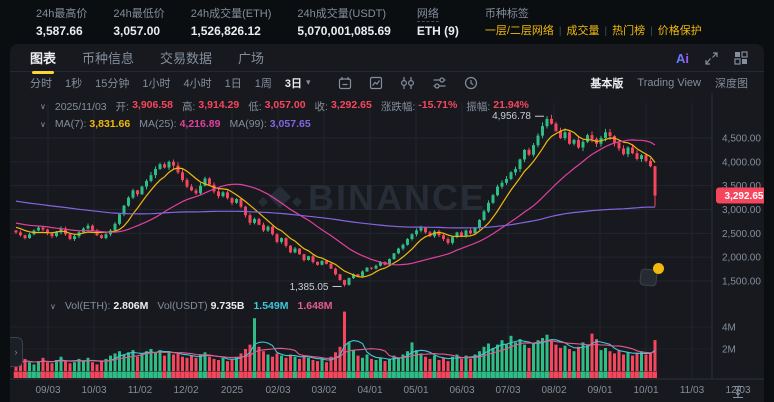 Image resolution: width=774 pixels, height=402 pixels. What do you see at coordinates (345, 83) in the screenshot?
I see `chart-style-icon` at bounding box center [345, 83].